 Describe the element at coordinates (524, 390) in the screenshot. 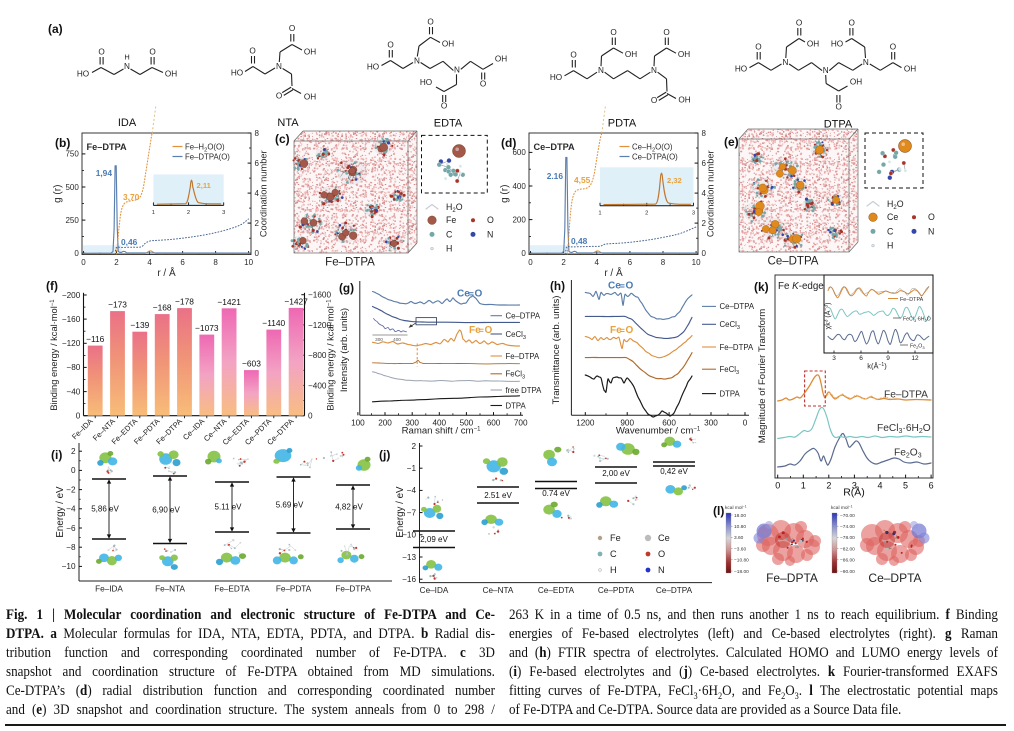

I see `svg-text: free DTPA` at that location.